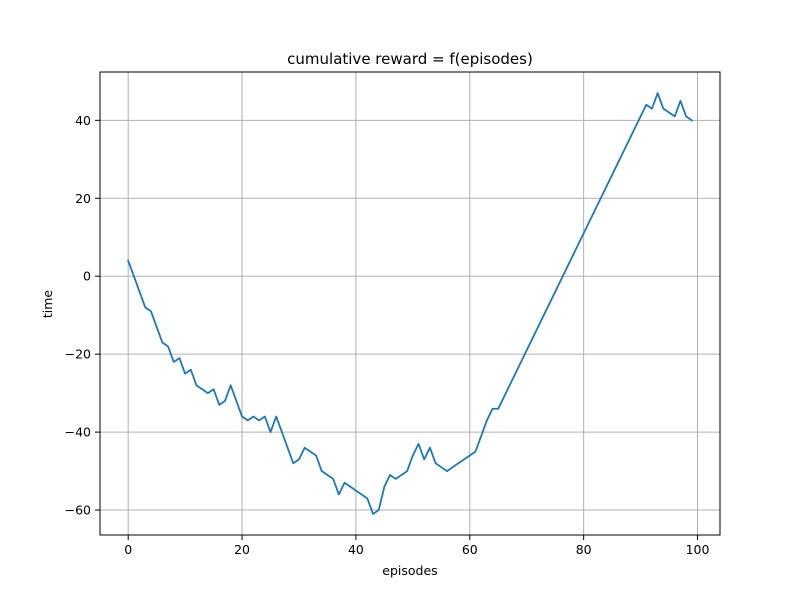  I want to click on y-tick-label: −40, so click(78, 432).